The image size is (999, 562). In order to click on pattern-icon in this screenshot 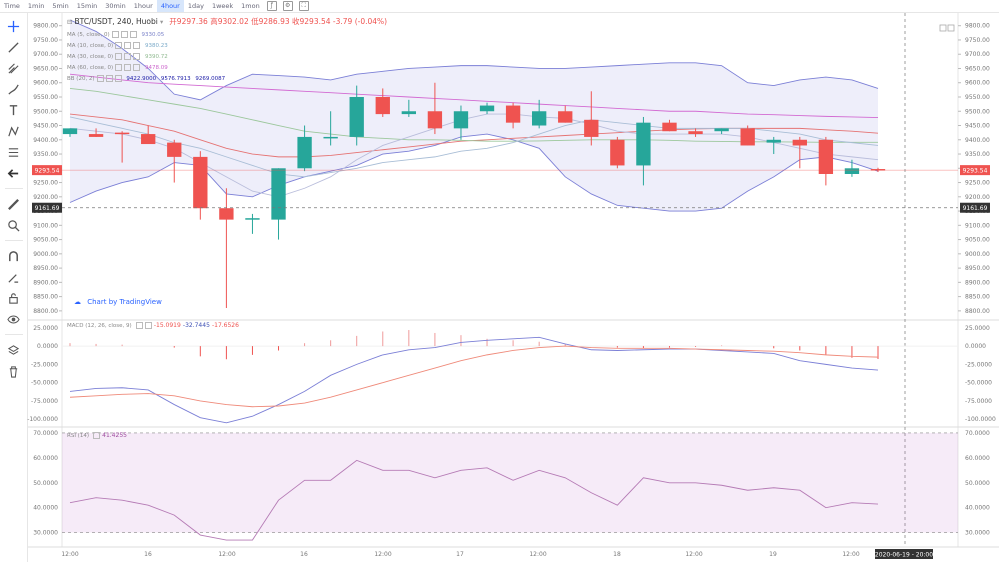, I will do `click(14, 131)`.